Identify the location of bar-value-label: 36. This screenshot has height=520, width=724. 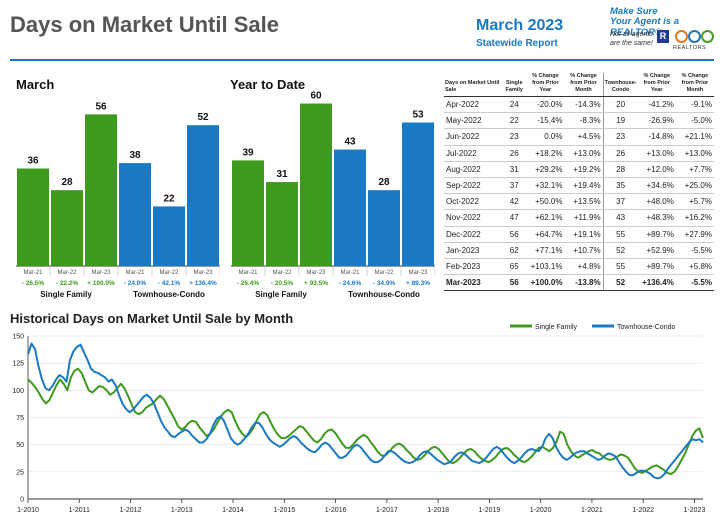
(33, 161).